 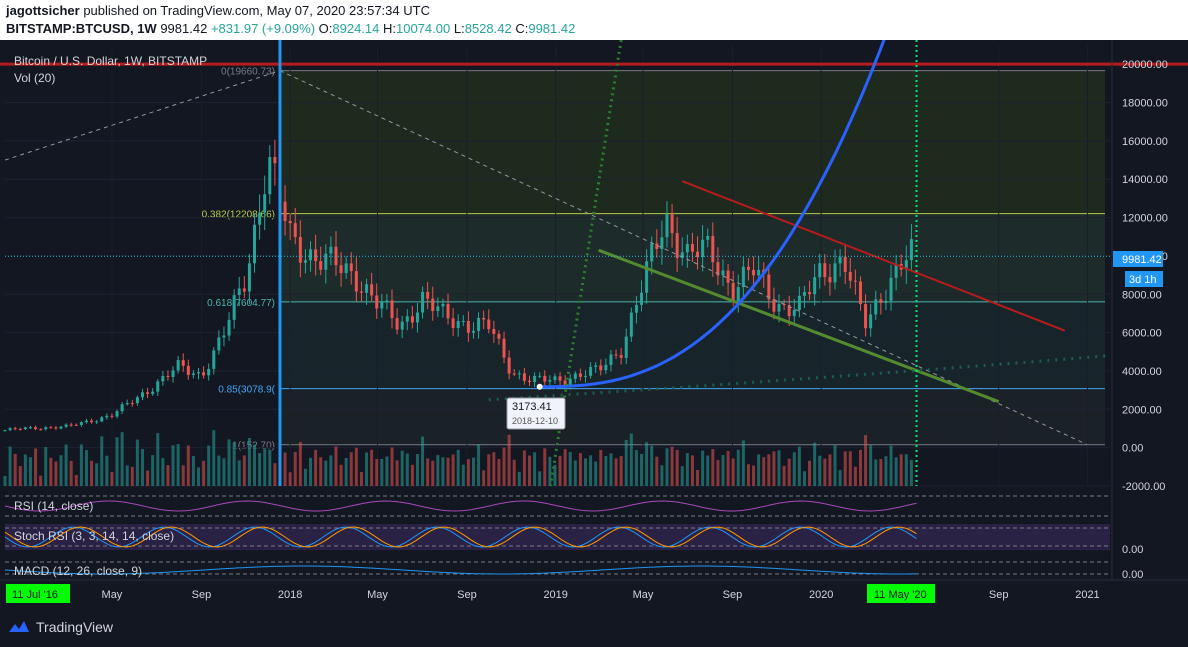 What do you see at coordinates (467, 595) in the screenshot?
I see `time-tick-label: Sep` at bounding box center [467, 595].